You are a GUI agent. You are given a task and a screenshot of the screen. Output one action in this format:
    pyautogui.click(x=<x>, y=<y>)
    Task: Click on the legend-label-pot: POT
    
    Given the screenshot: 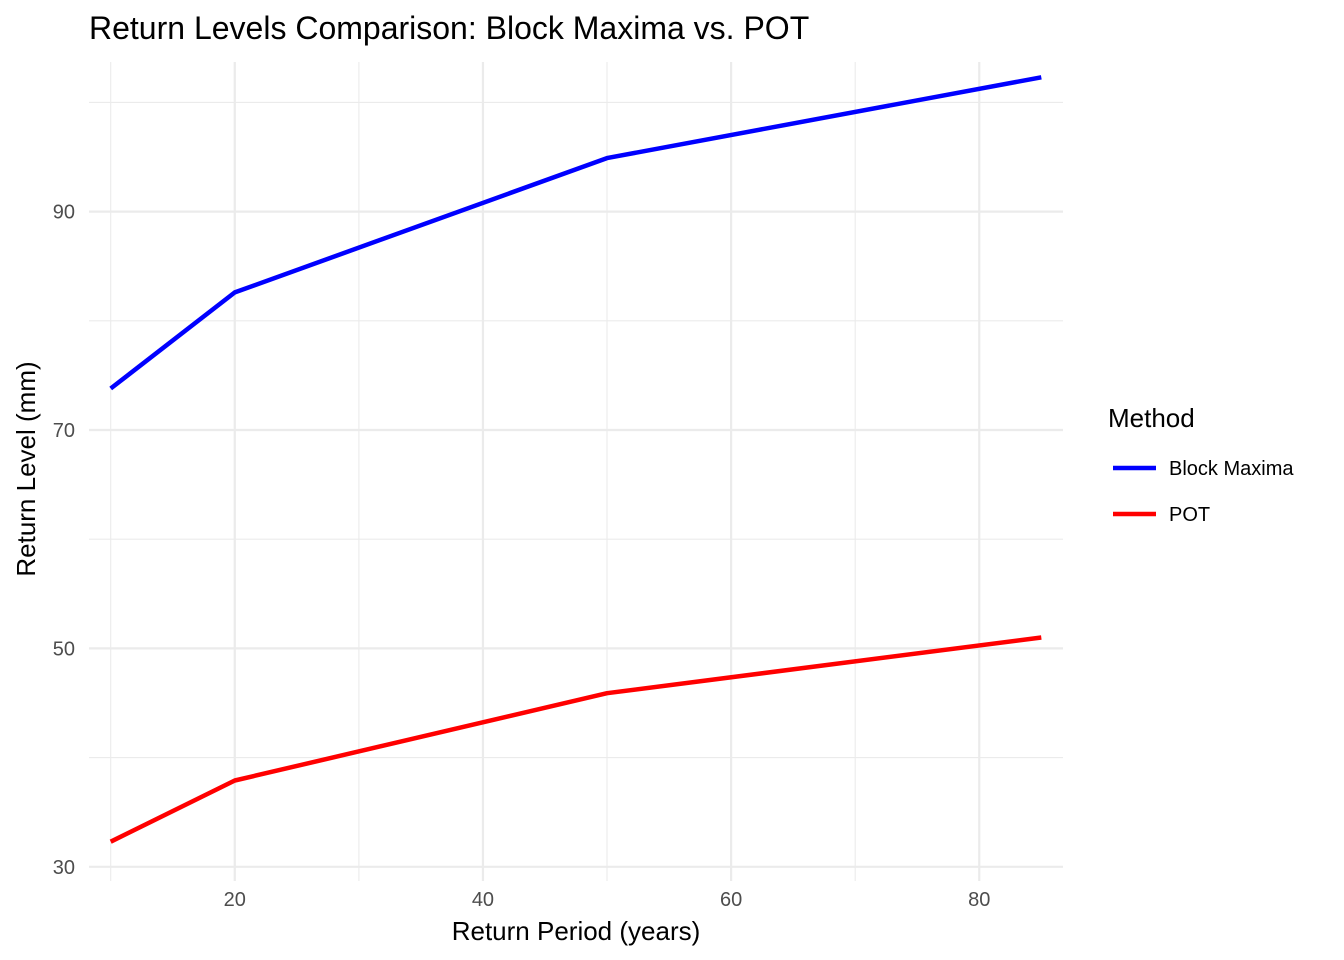 What is the action you would take?
    pyautogui.click(x=1189, y=515)
    